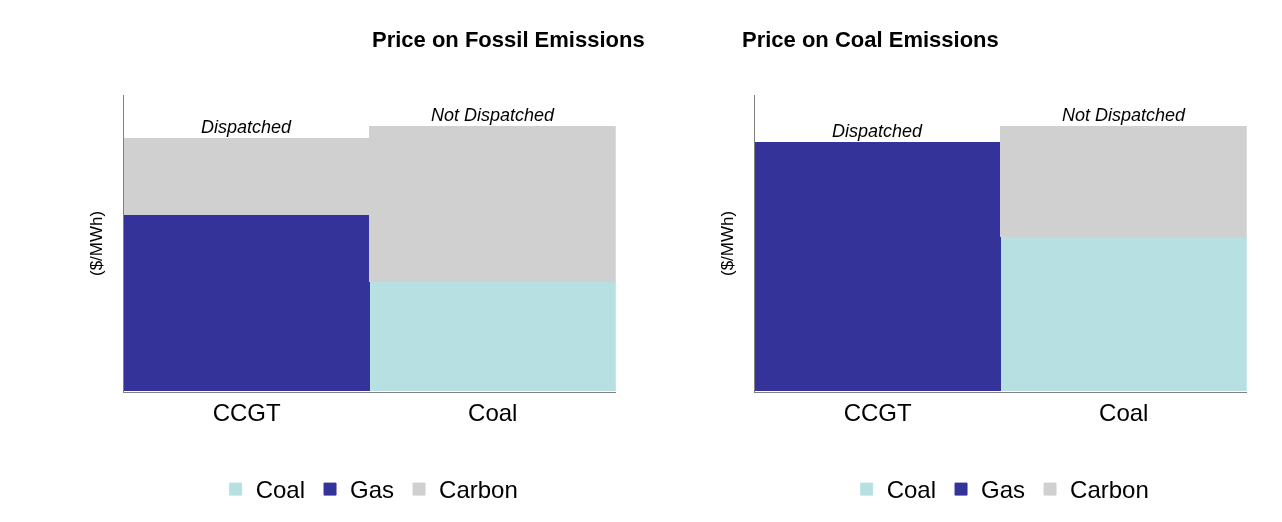  Describe the element at coordinates (870, 39) in the screenshot. I see `chart-title: Price on Coal Emissions` at that location.